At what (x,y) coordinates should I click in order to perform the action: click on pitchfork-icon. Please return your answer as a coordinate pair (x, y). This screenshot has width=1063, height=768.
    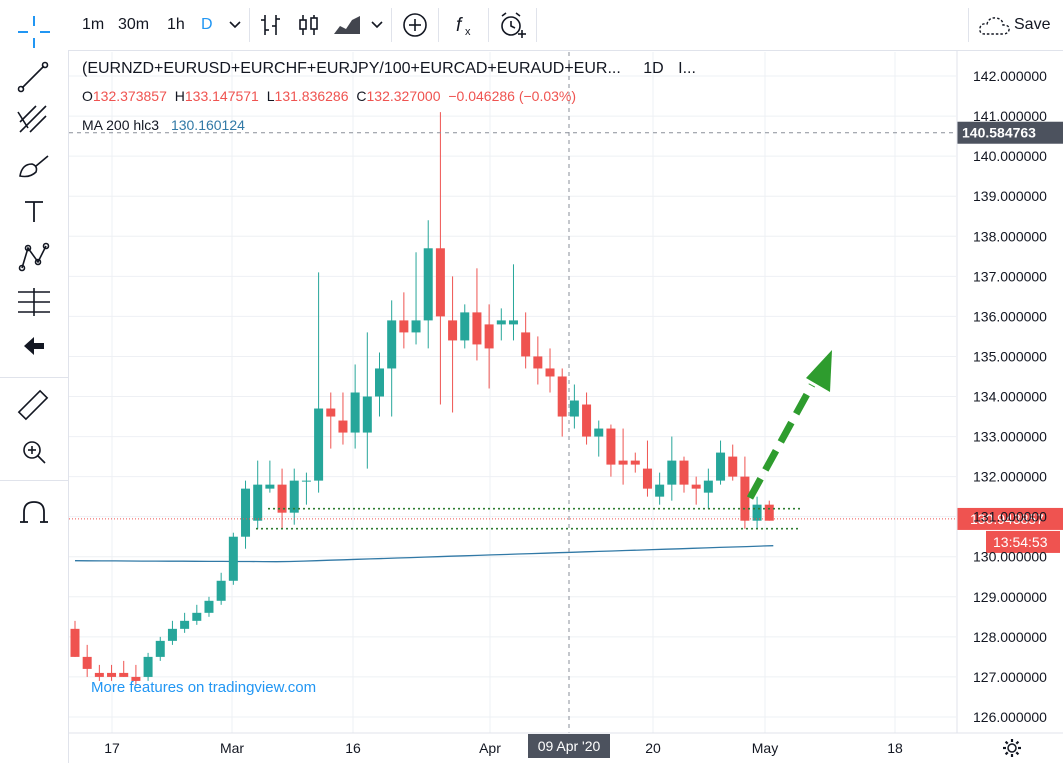
    Looking at the image, I should click on (32, 119).